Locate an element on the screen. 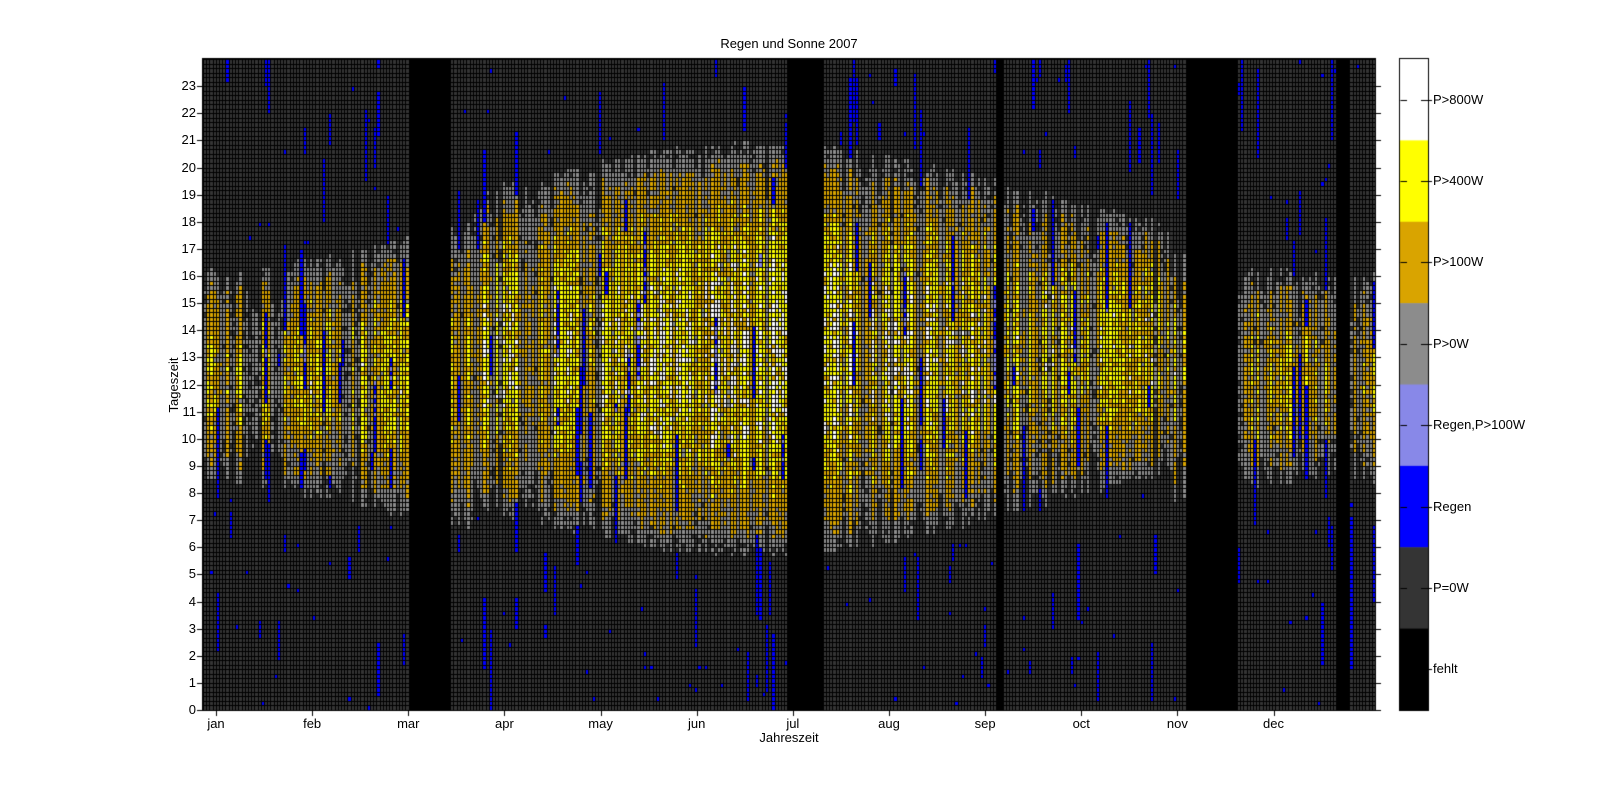 This screenshot has height=800, width=1601. y-tick-label: 20 is located at coordinates (188, 167).